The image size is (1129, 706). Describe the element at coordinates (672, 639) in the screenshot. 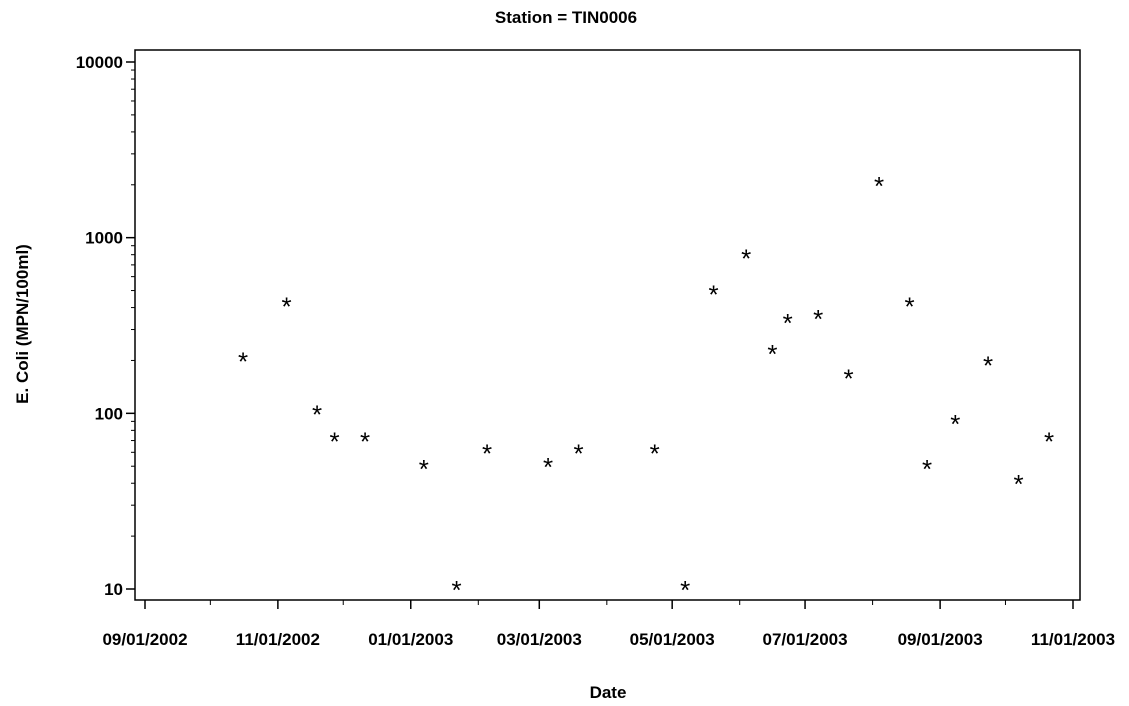

I see `x-tick-label: 05/01/2003` at that location.